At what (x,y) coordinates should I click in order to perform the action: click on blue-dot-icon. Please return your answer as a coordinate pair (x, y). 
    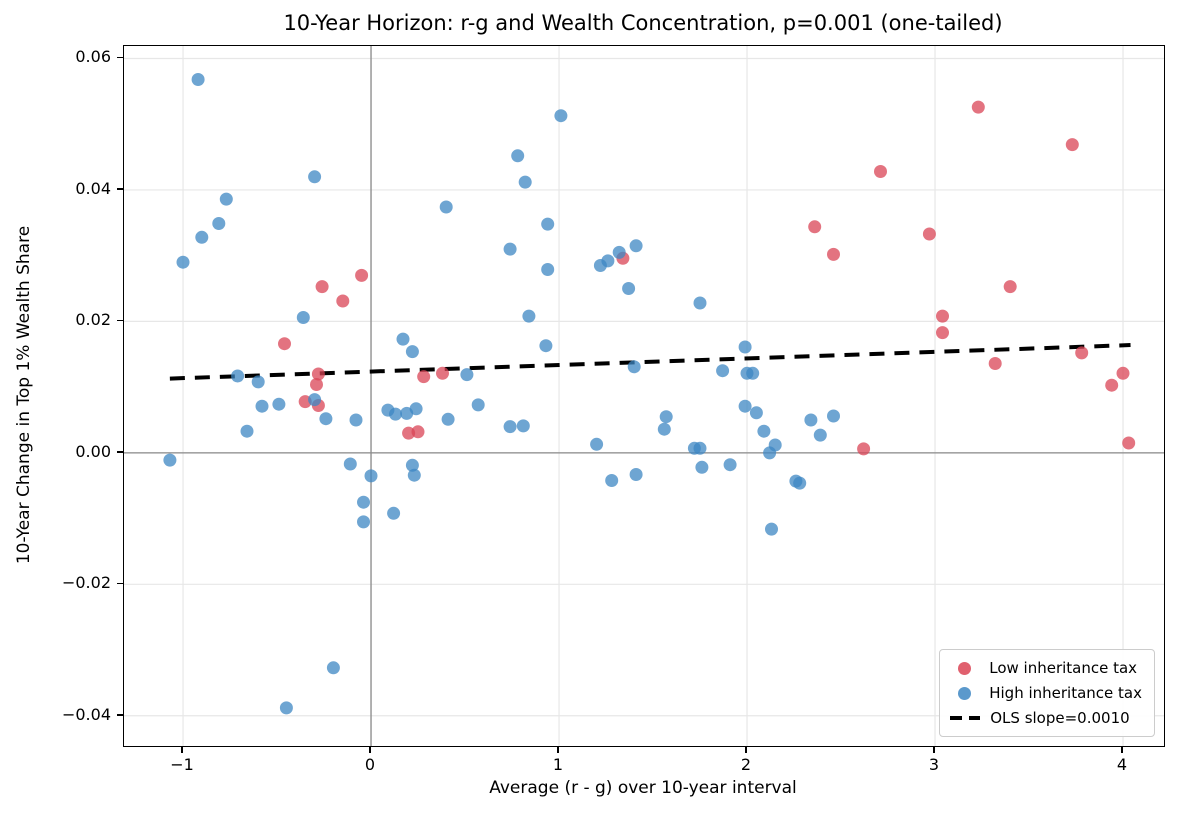
    Looking at the image, I should click on (965, 693).